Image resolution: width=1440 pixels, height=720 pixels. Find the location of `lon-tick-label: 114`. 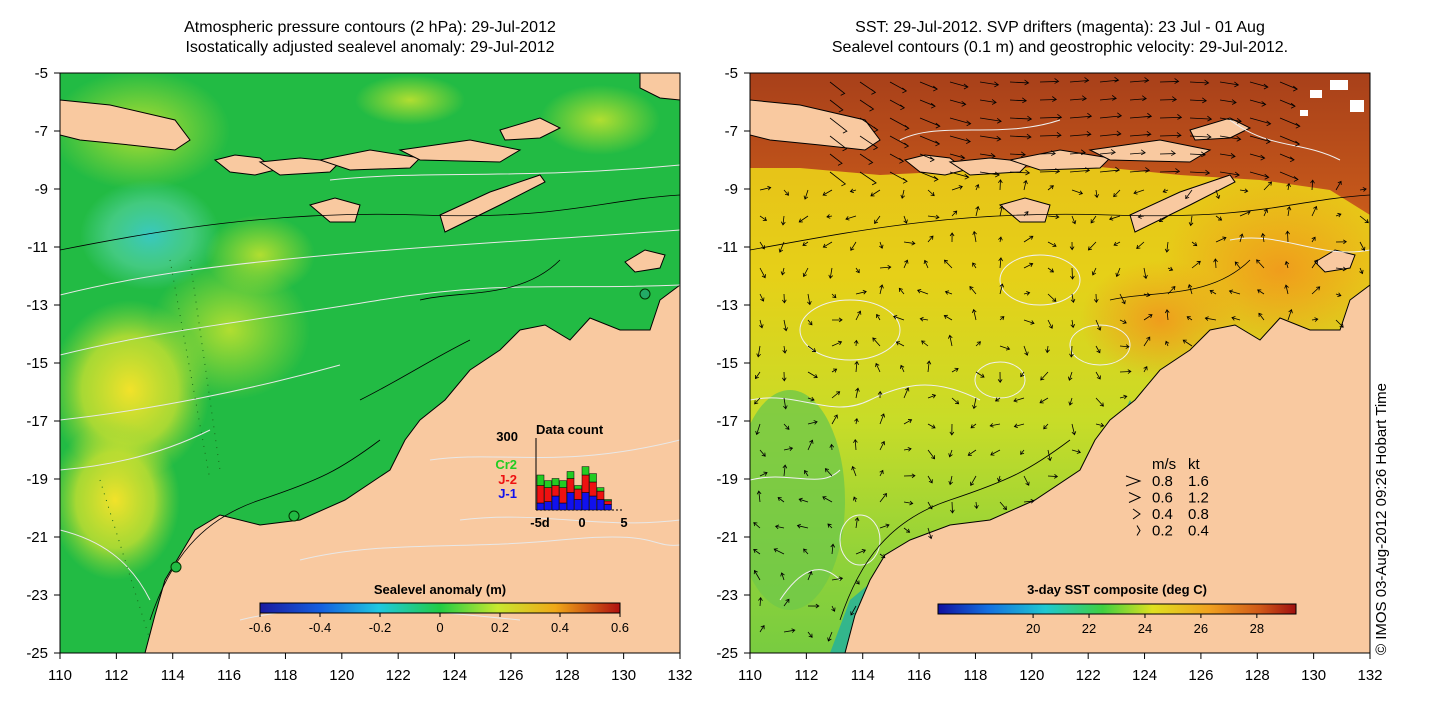

lon-tick-label: 114 is located at coordinates (173, 675).